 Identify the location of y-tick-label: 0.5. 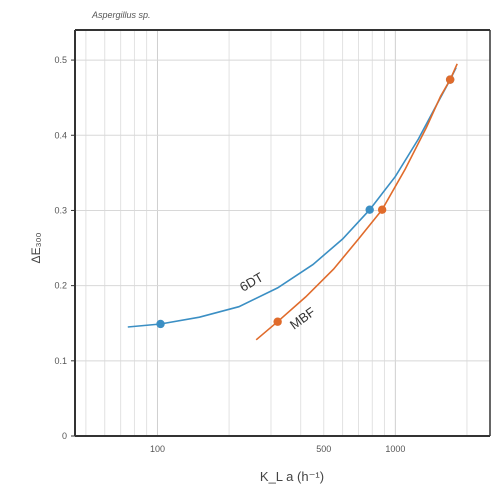
(60, 60).